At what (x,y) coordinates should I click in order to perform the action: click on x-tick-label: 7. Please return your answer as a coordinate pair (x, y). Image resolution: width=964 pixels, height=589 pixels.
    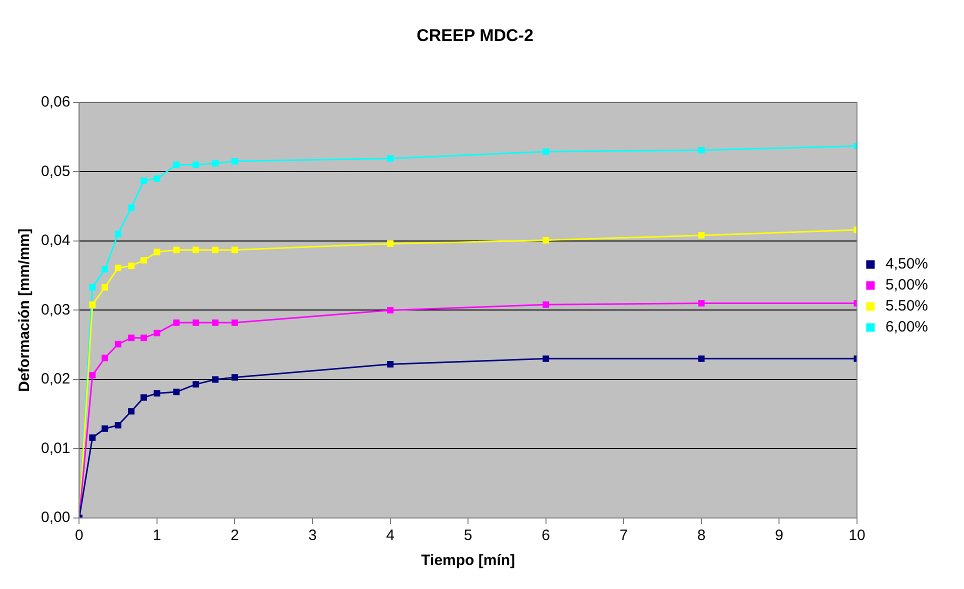
    Looking at the image, I should click on (623, 535).